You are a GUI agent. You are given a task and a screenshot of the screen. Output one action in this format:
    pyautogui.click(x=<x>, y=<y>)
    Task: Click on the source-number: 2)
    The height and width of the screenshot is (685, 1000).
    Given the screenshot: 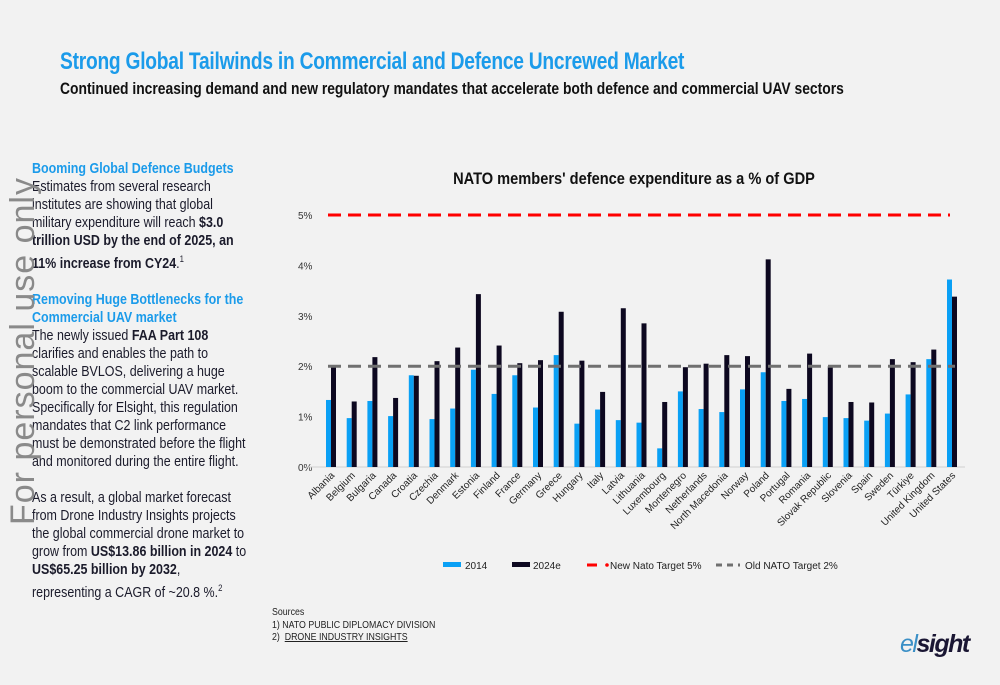 What is the action you would take?
    pyautogui.click(x=278, y=637)
    